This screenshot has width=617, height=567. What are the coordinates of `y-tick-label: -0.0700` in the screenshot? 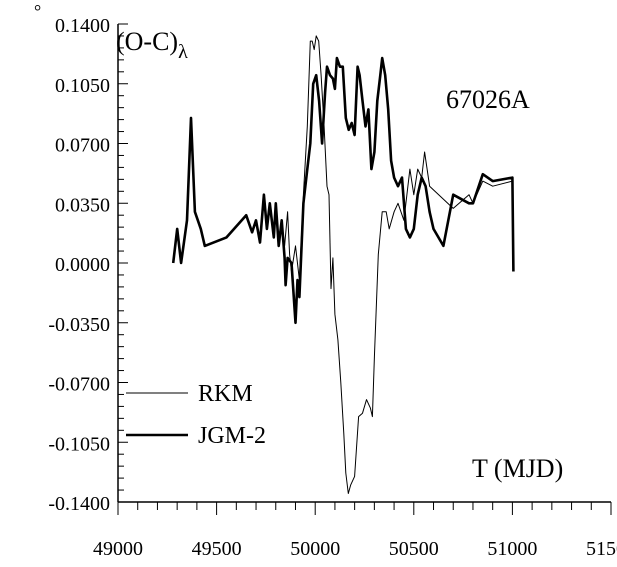 It's located at (79, 385).